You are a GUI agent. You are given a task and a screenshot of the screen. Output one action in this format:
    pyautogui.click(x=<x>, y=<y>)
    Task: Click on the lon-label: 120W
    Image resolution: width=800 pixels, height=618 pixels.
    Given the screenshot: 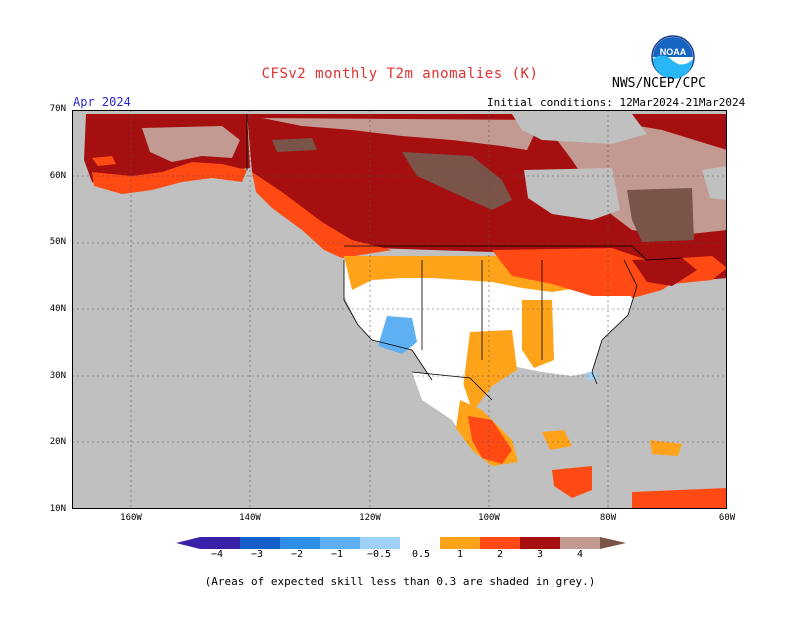 What is the action you would take?
    pyautogui.click(x=370, y=518)
    